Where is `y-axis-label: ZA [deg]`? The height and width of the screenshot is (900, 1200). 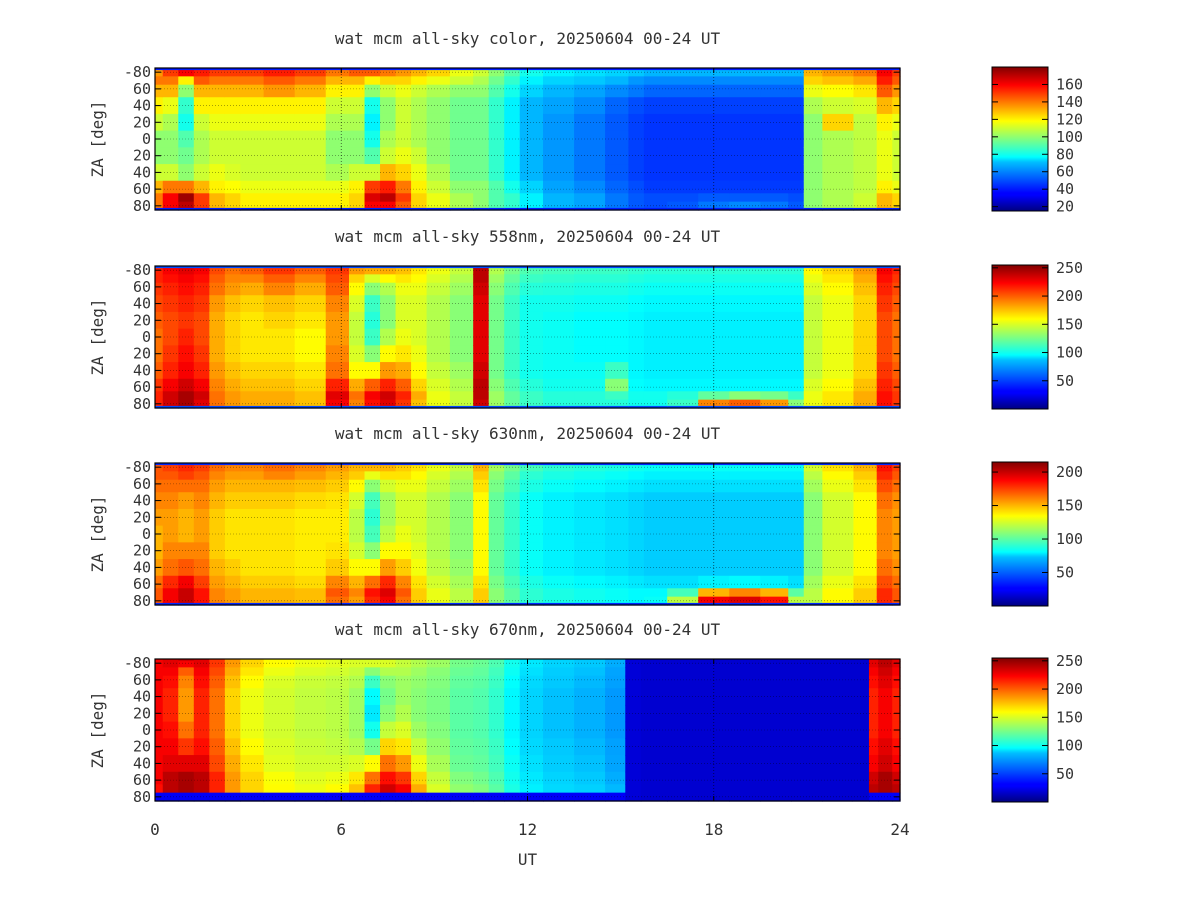
y-axis-label: ZA [deg] is located at coordinates (97, 533).